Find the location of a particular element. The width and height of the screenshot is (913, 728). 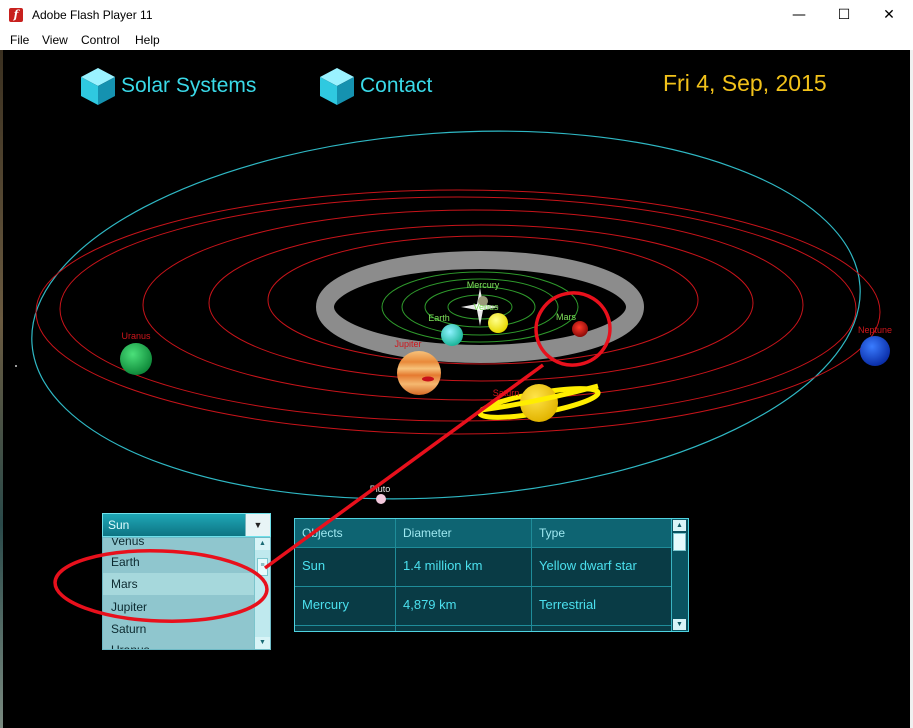

desktop-edge-left is located at coordinates (1, 389).